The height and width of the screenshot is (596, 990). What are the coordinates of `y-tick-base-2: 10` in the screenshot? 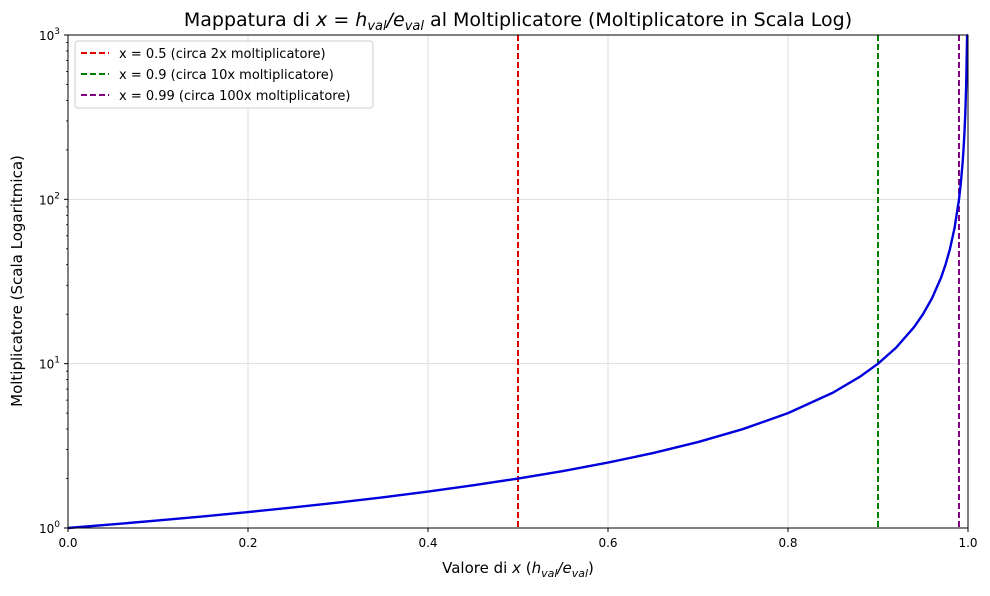 It's located at (46, 200).